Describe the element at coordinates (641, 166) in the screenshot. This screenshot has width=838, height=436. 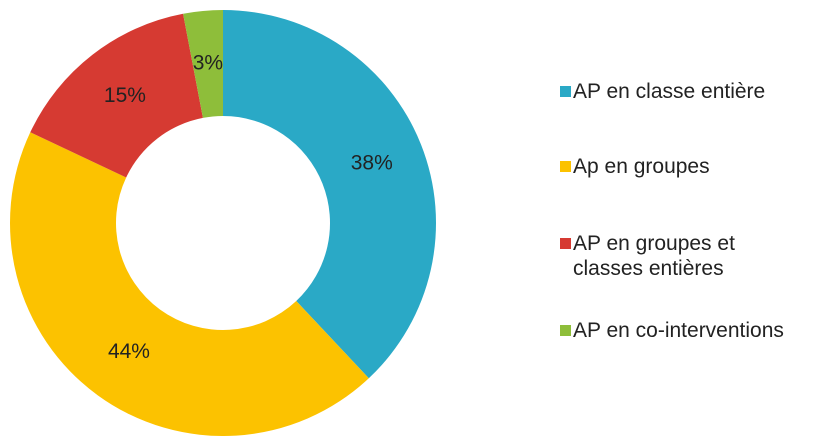
I see `legend-label: Ap en groupes` at that location.